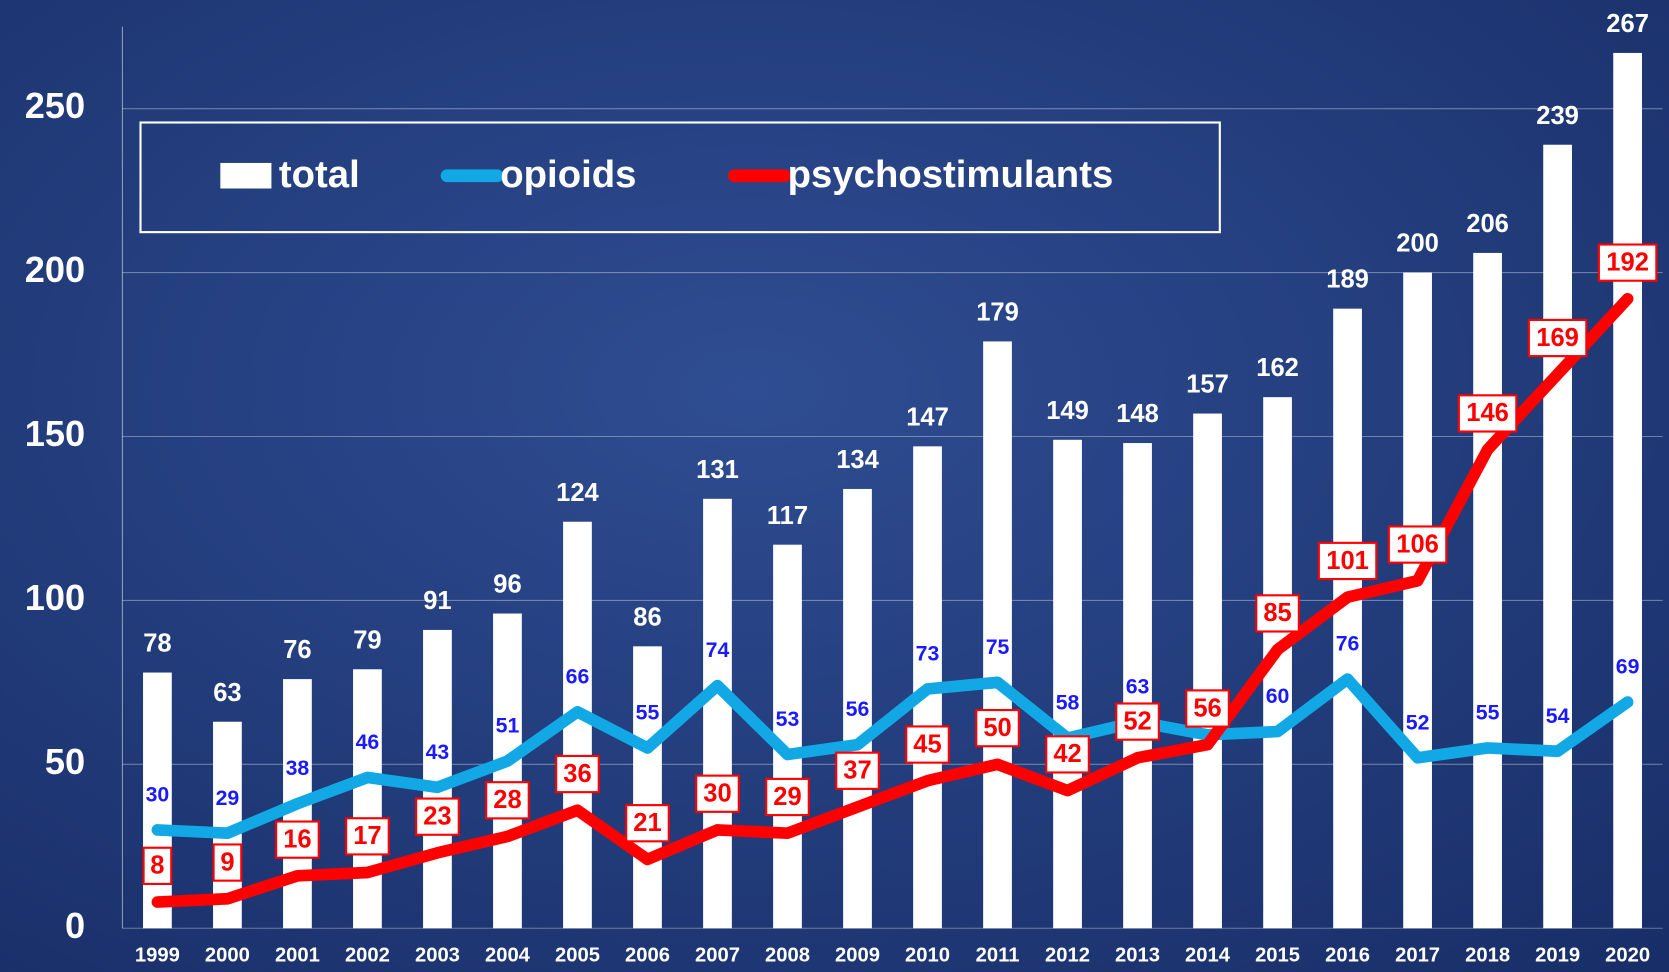 This screenshot has width=1669, height=972. Describe the element at coordinates (1068, 703) in the screenshot. I see `opioid-value-label: 58` at that location.